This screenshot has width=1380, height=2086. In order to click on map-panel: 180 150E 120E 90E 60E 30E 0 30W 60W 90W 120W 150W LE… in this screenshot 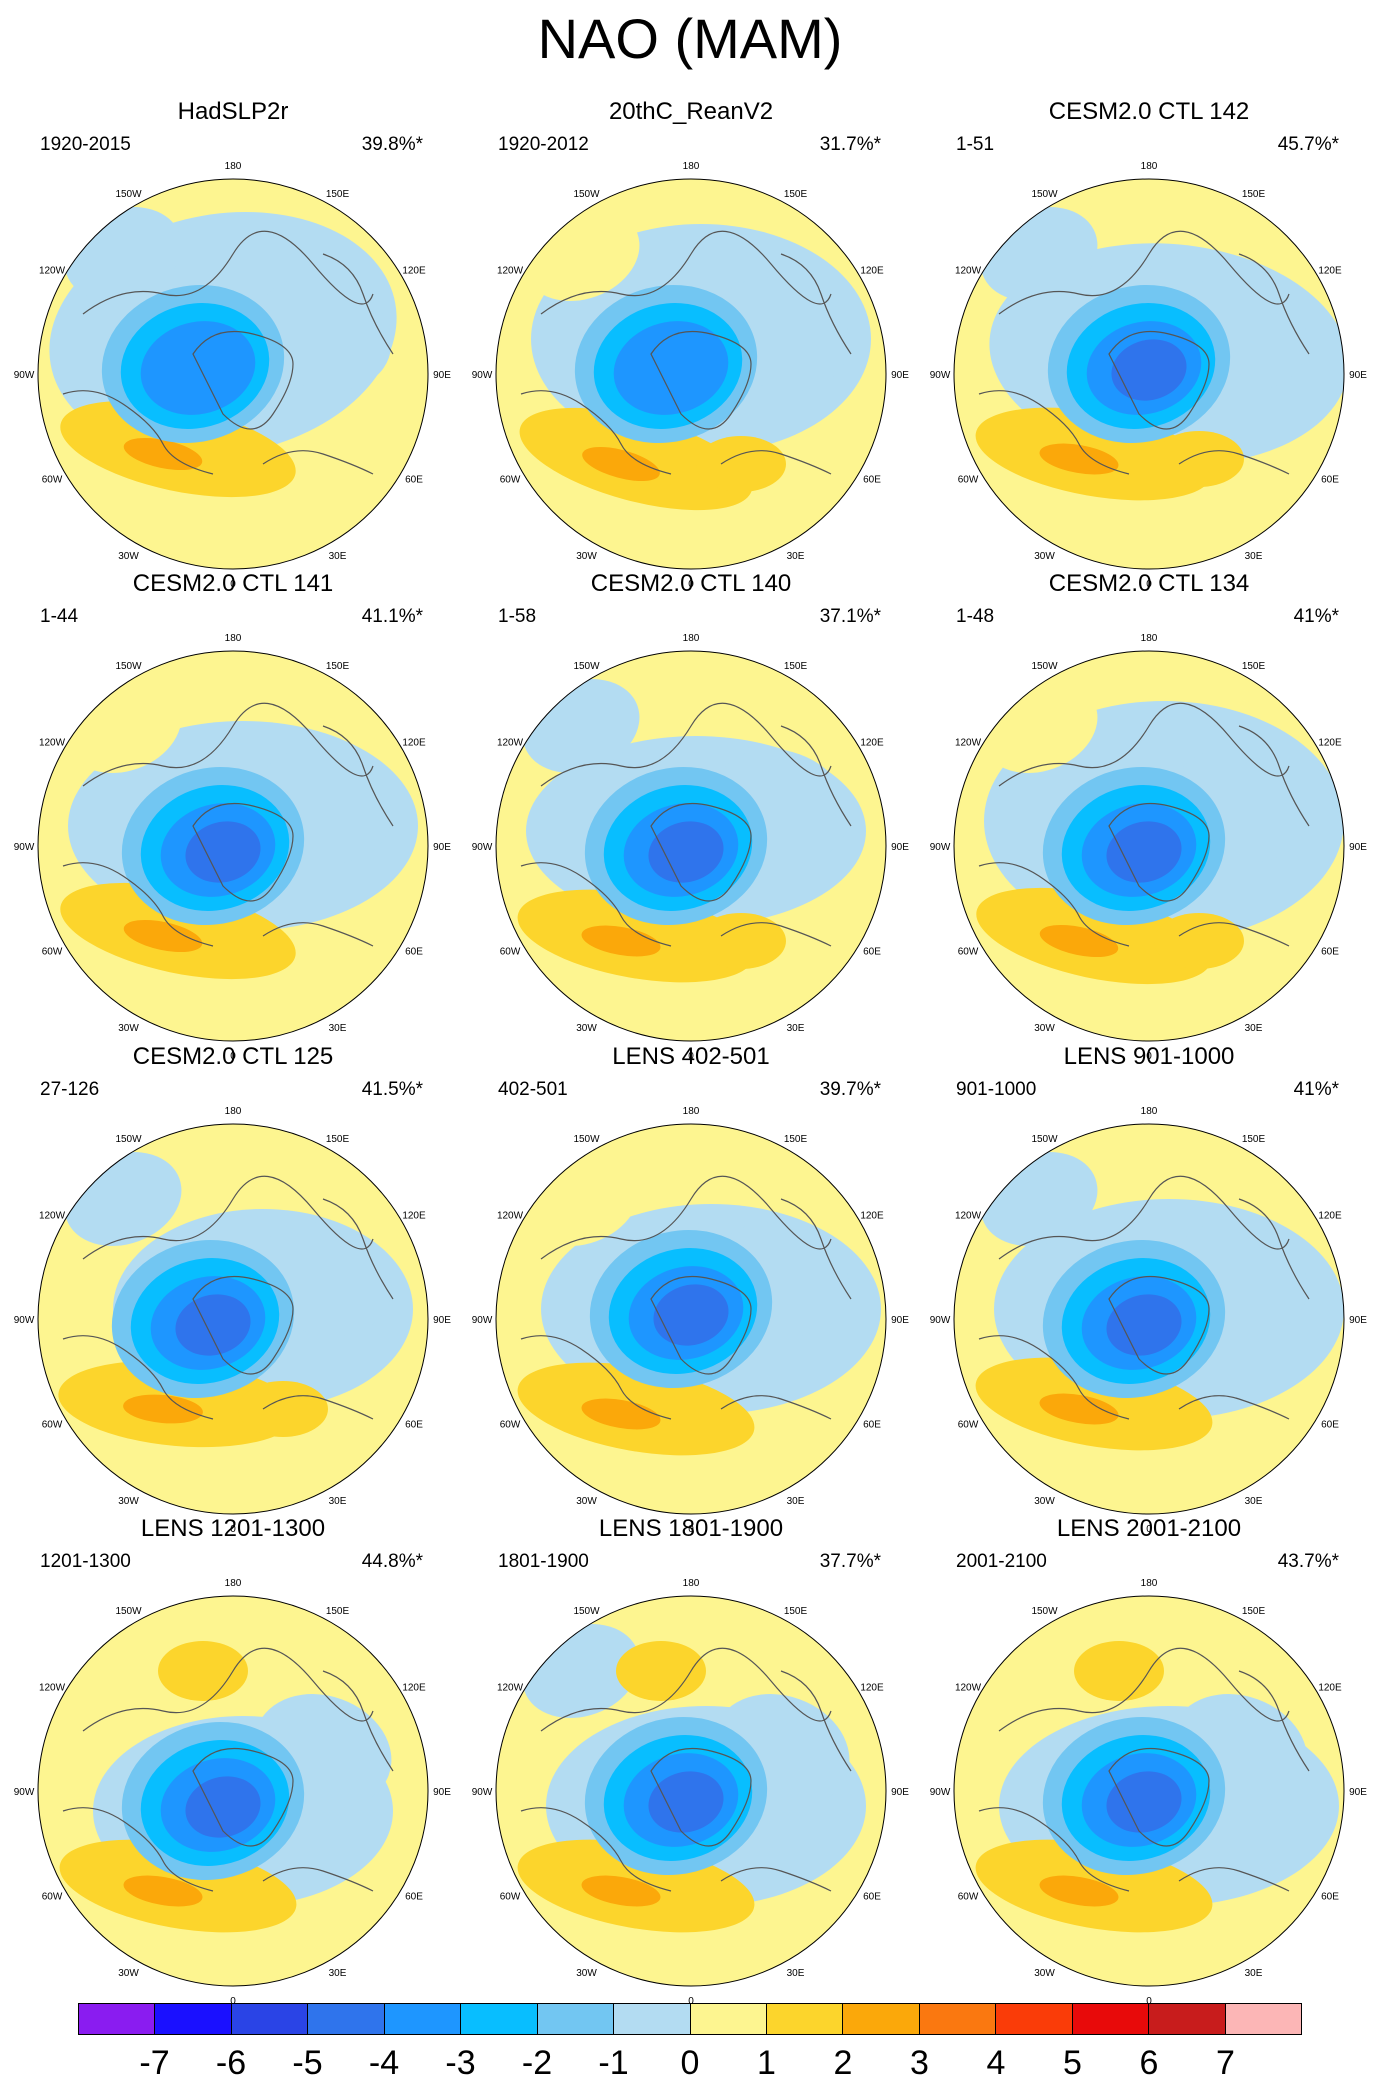, I will do `click(233, 1761)`.